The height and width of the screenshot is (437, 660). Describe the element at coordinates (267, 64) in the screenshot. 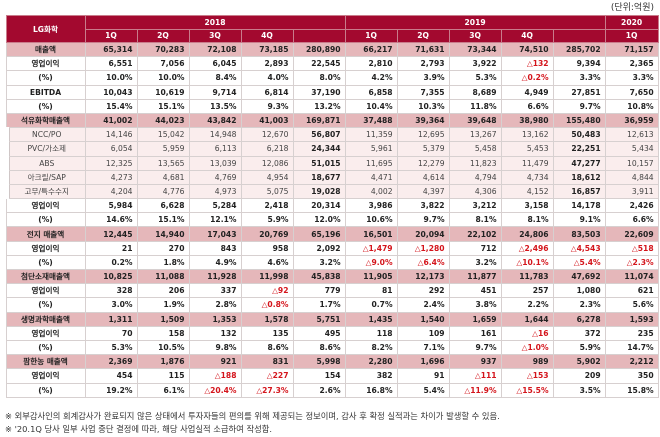

I see `value-cell: 2,893` at that location.